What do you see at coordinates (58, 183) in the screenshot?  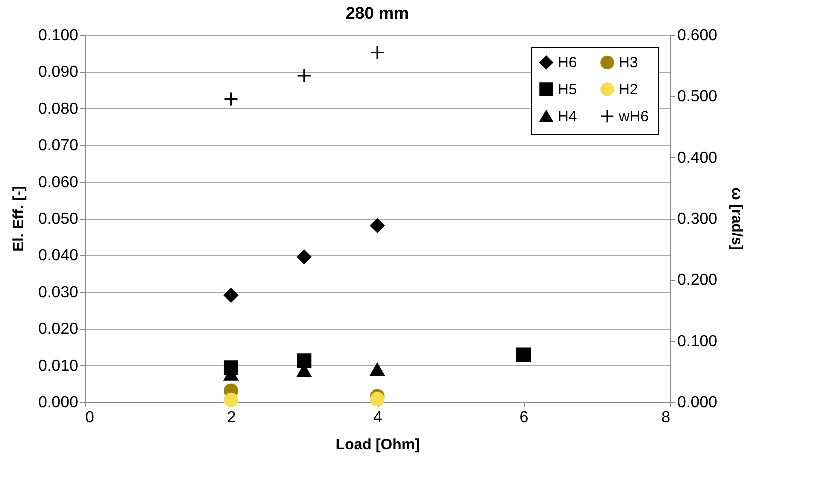 I see `y-tick-label: 0.060` at bounding box center [58, 183].